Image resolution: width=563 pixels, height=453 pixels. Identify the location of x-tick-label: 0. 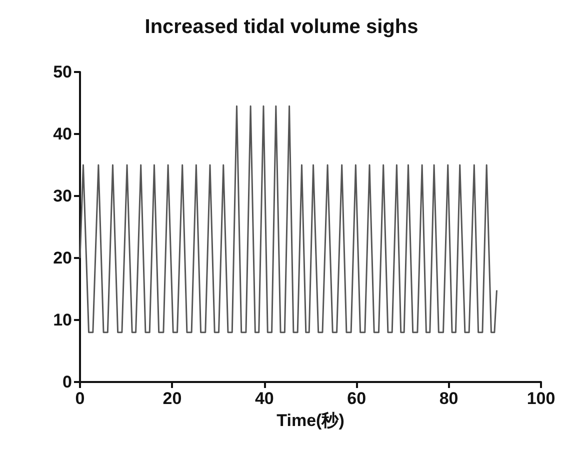
(80, 398).